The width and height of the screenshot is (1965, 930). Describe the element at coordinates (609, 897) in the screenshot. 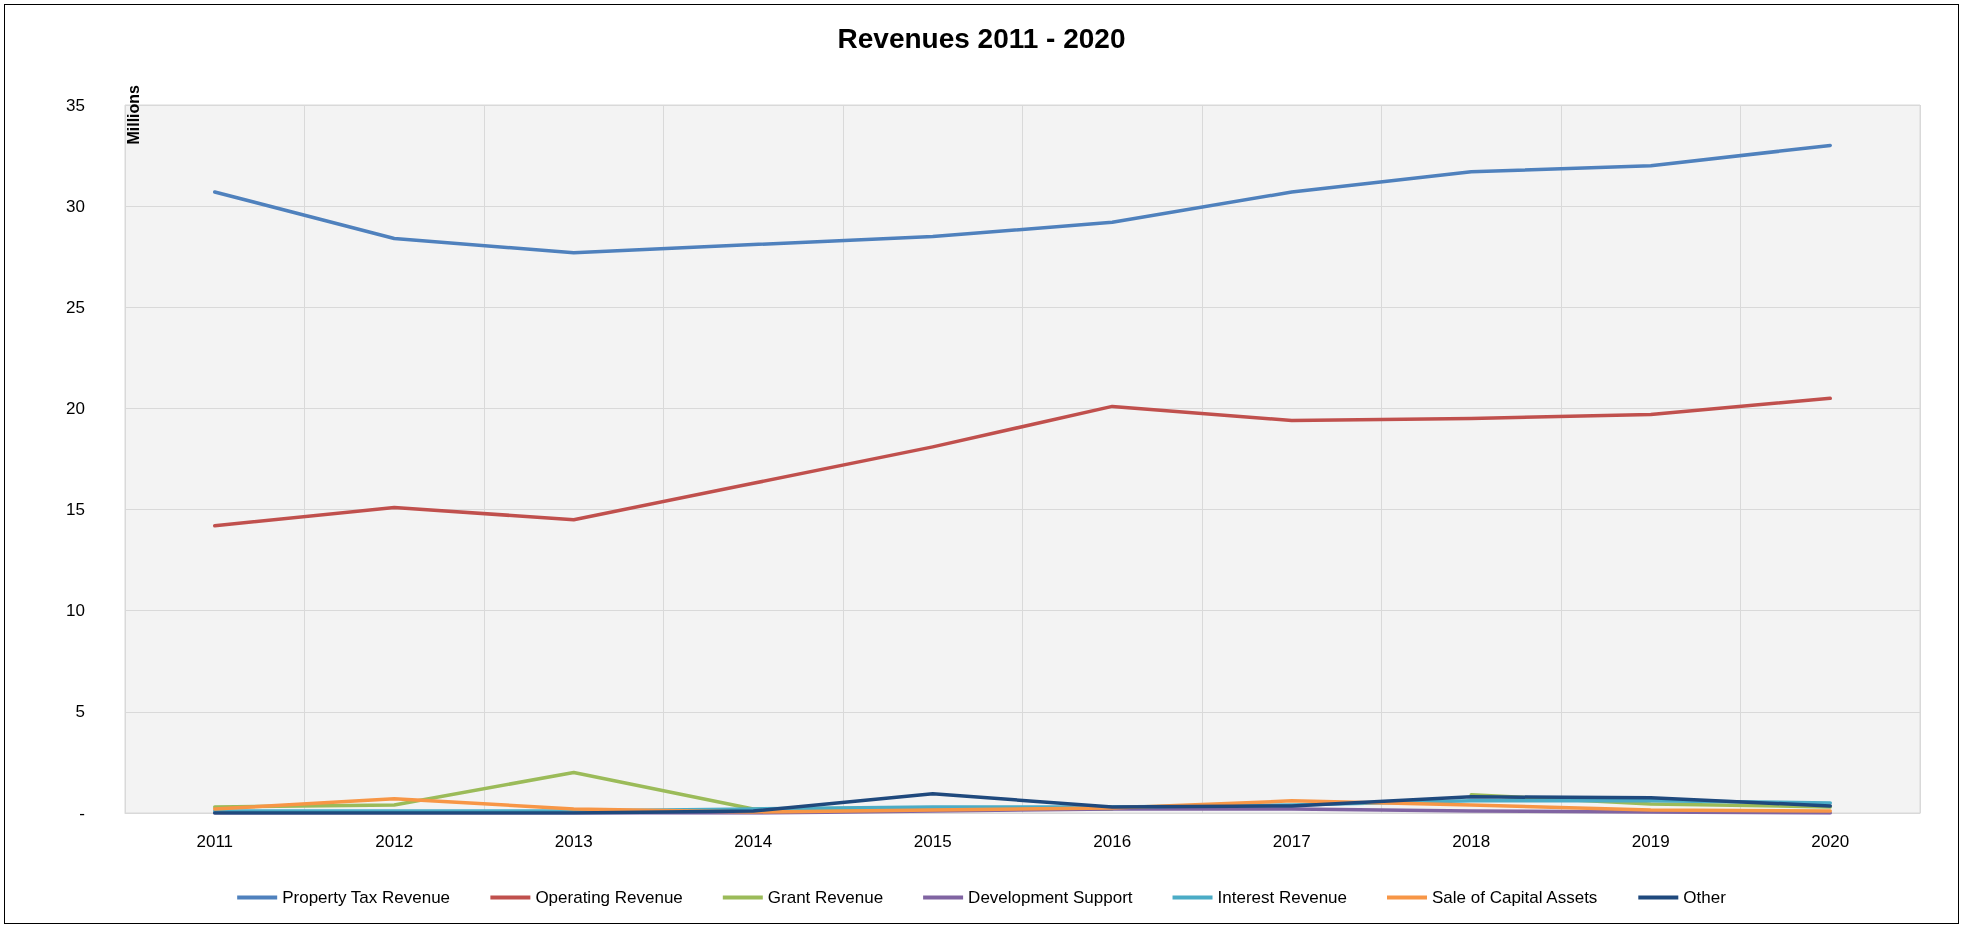

I see `legend-label: Operating Revenue` at that location.